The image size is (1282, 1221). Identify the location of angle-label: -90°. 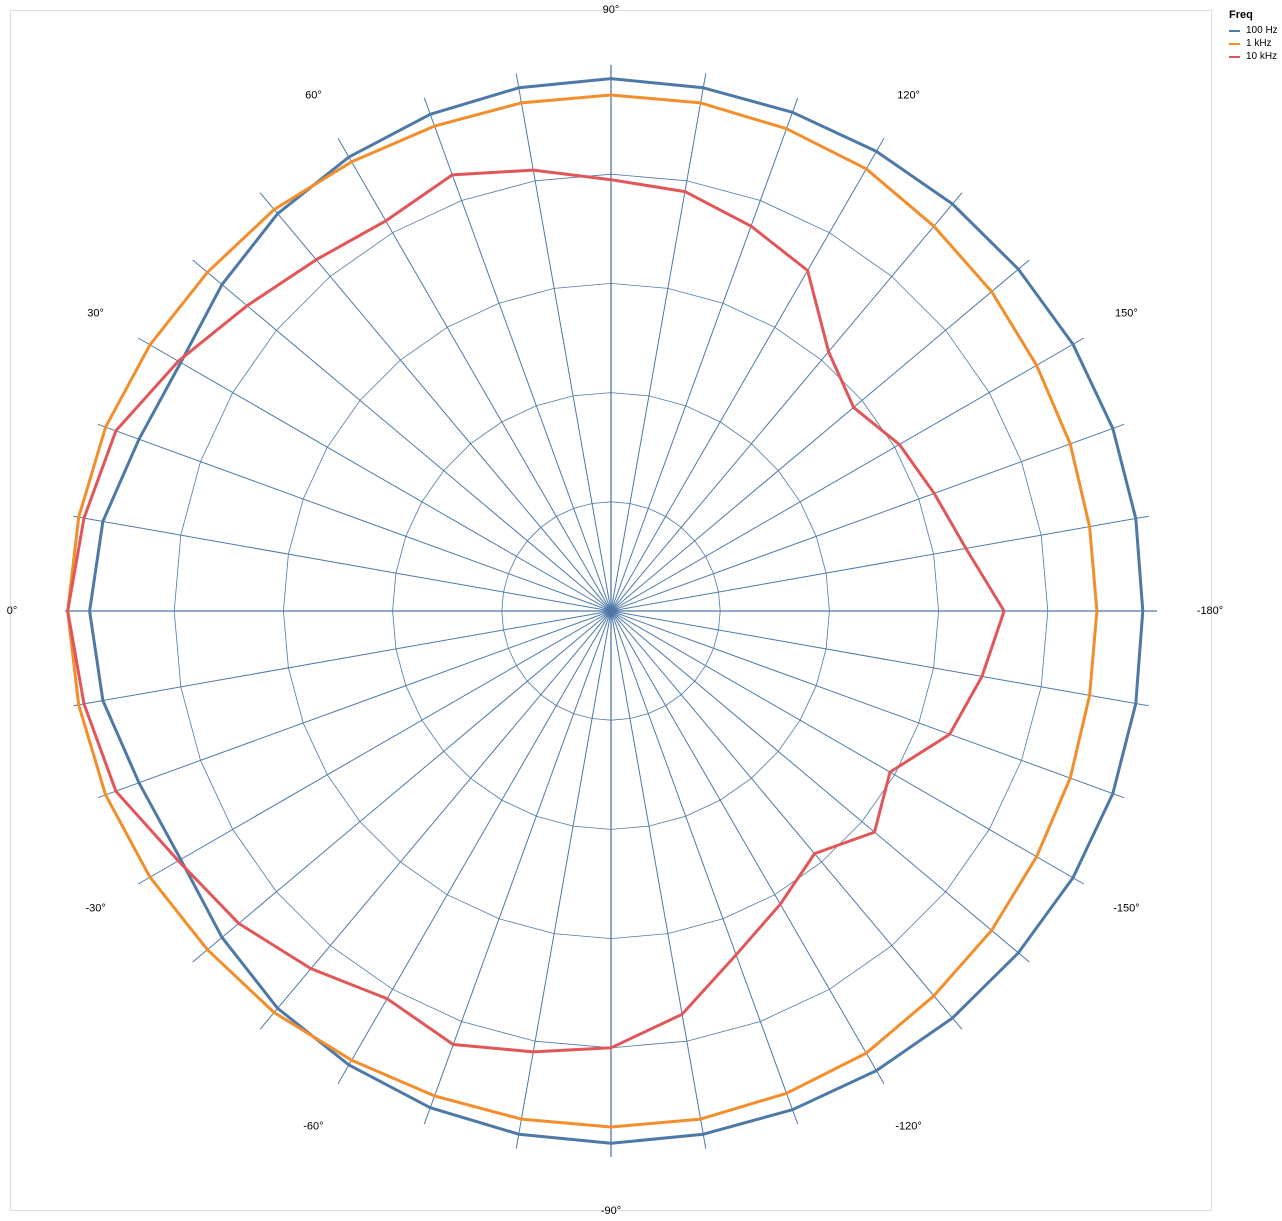
(611, 1211).